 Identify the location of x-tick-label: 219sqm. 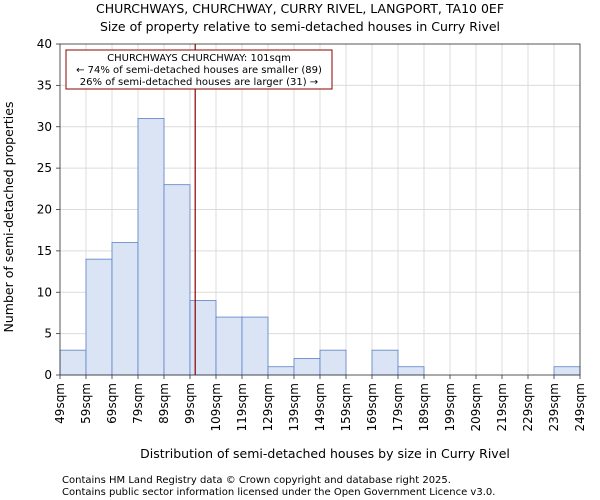
(502, 407).